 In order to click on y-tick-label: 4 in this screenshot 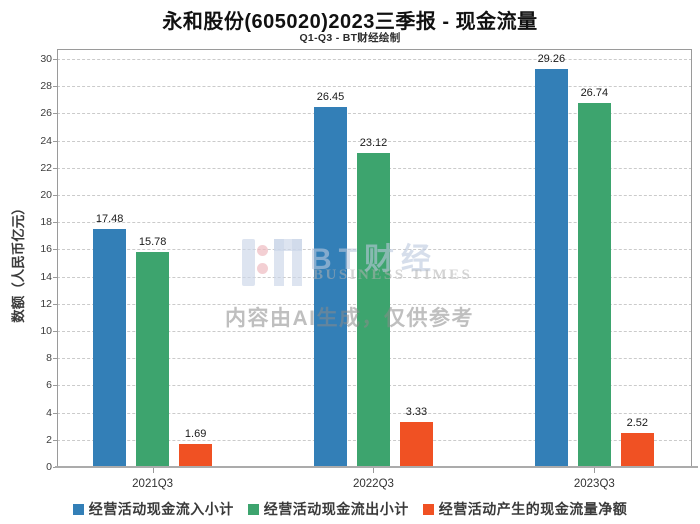, I will do `click(49, 412)`.